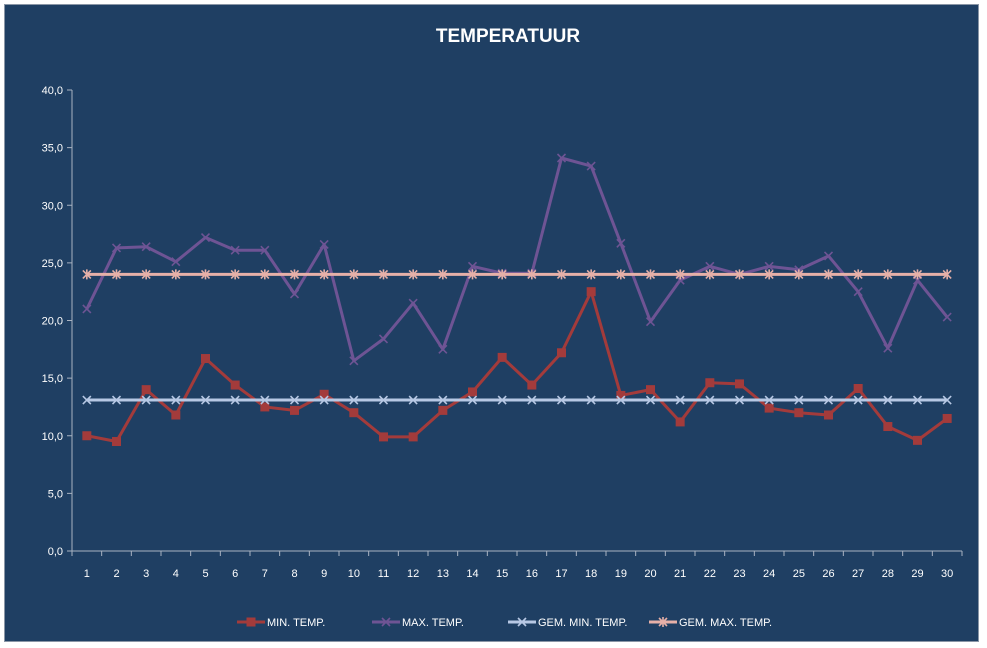 The image size is (987, 648). I want to click on legend-item: GEM. MAX. TEMP., so click(710, 623).